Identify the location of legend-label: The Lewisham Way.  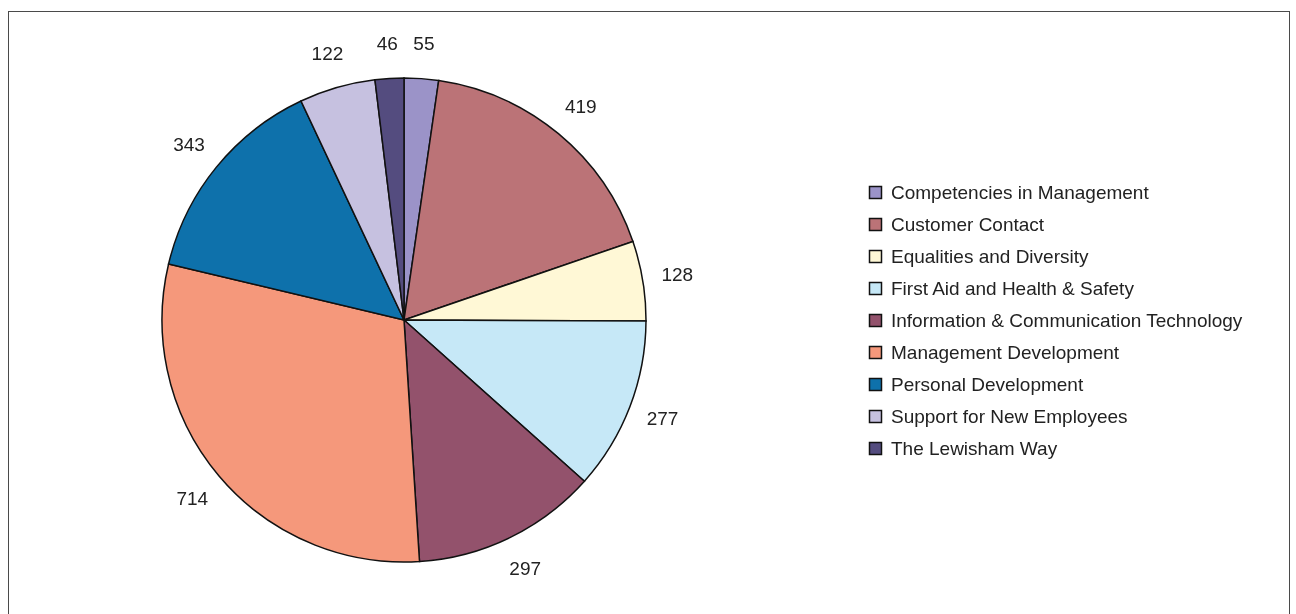
(974, 448).